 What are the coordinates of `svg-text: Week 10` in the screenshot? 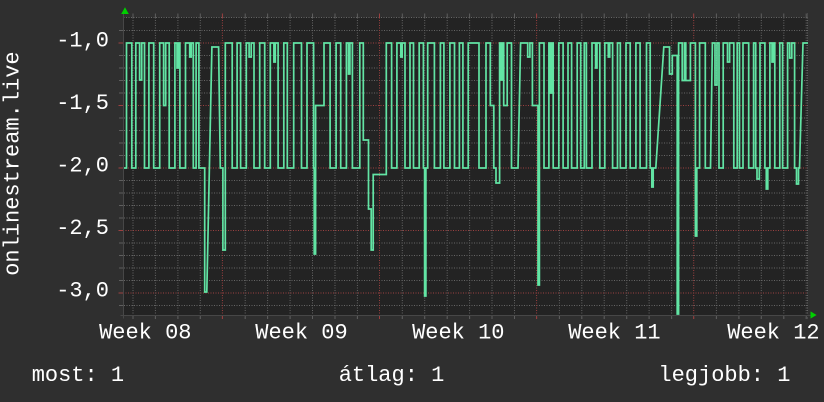 It's located at (458, 333).